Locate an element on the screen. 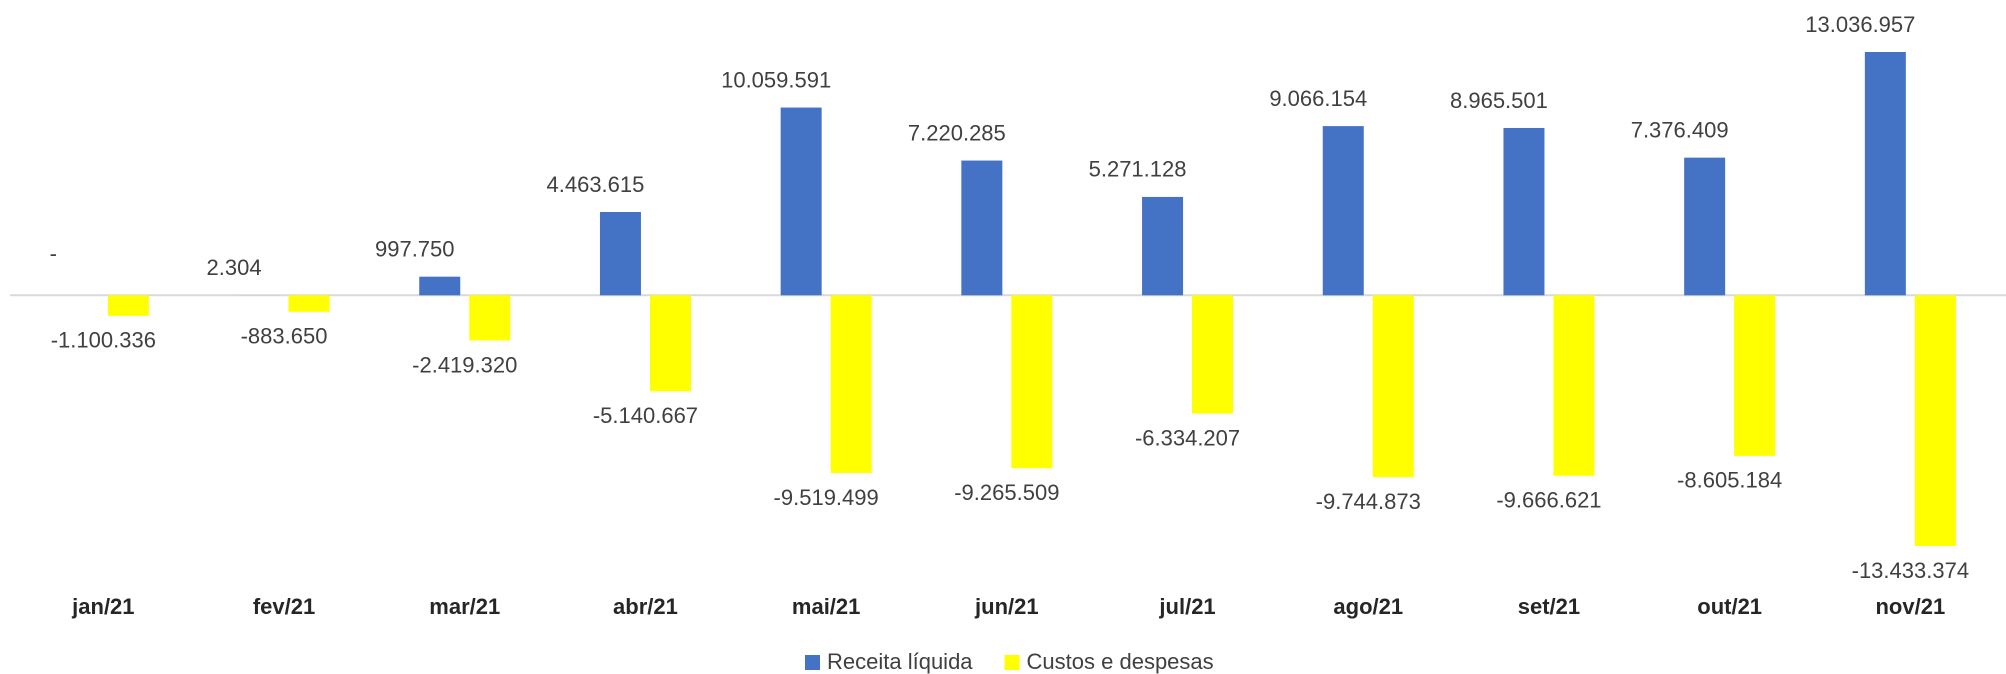 Image resolution: width=2006 pixels, height=674 pixels. x-tick-label: jan/21 is located at coordinates (102, 606).